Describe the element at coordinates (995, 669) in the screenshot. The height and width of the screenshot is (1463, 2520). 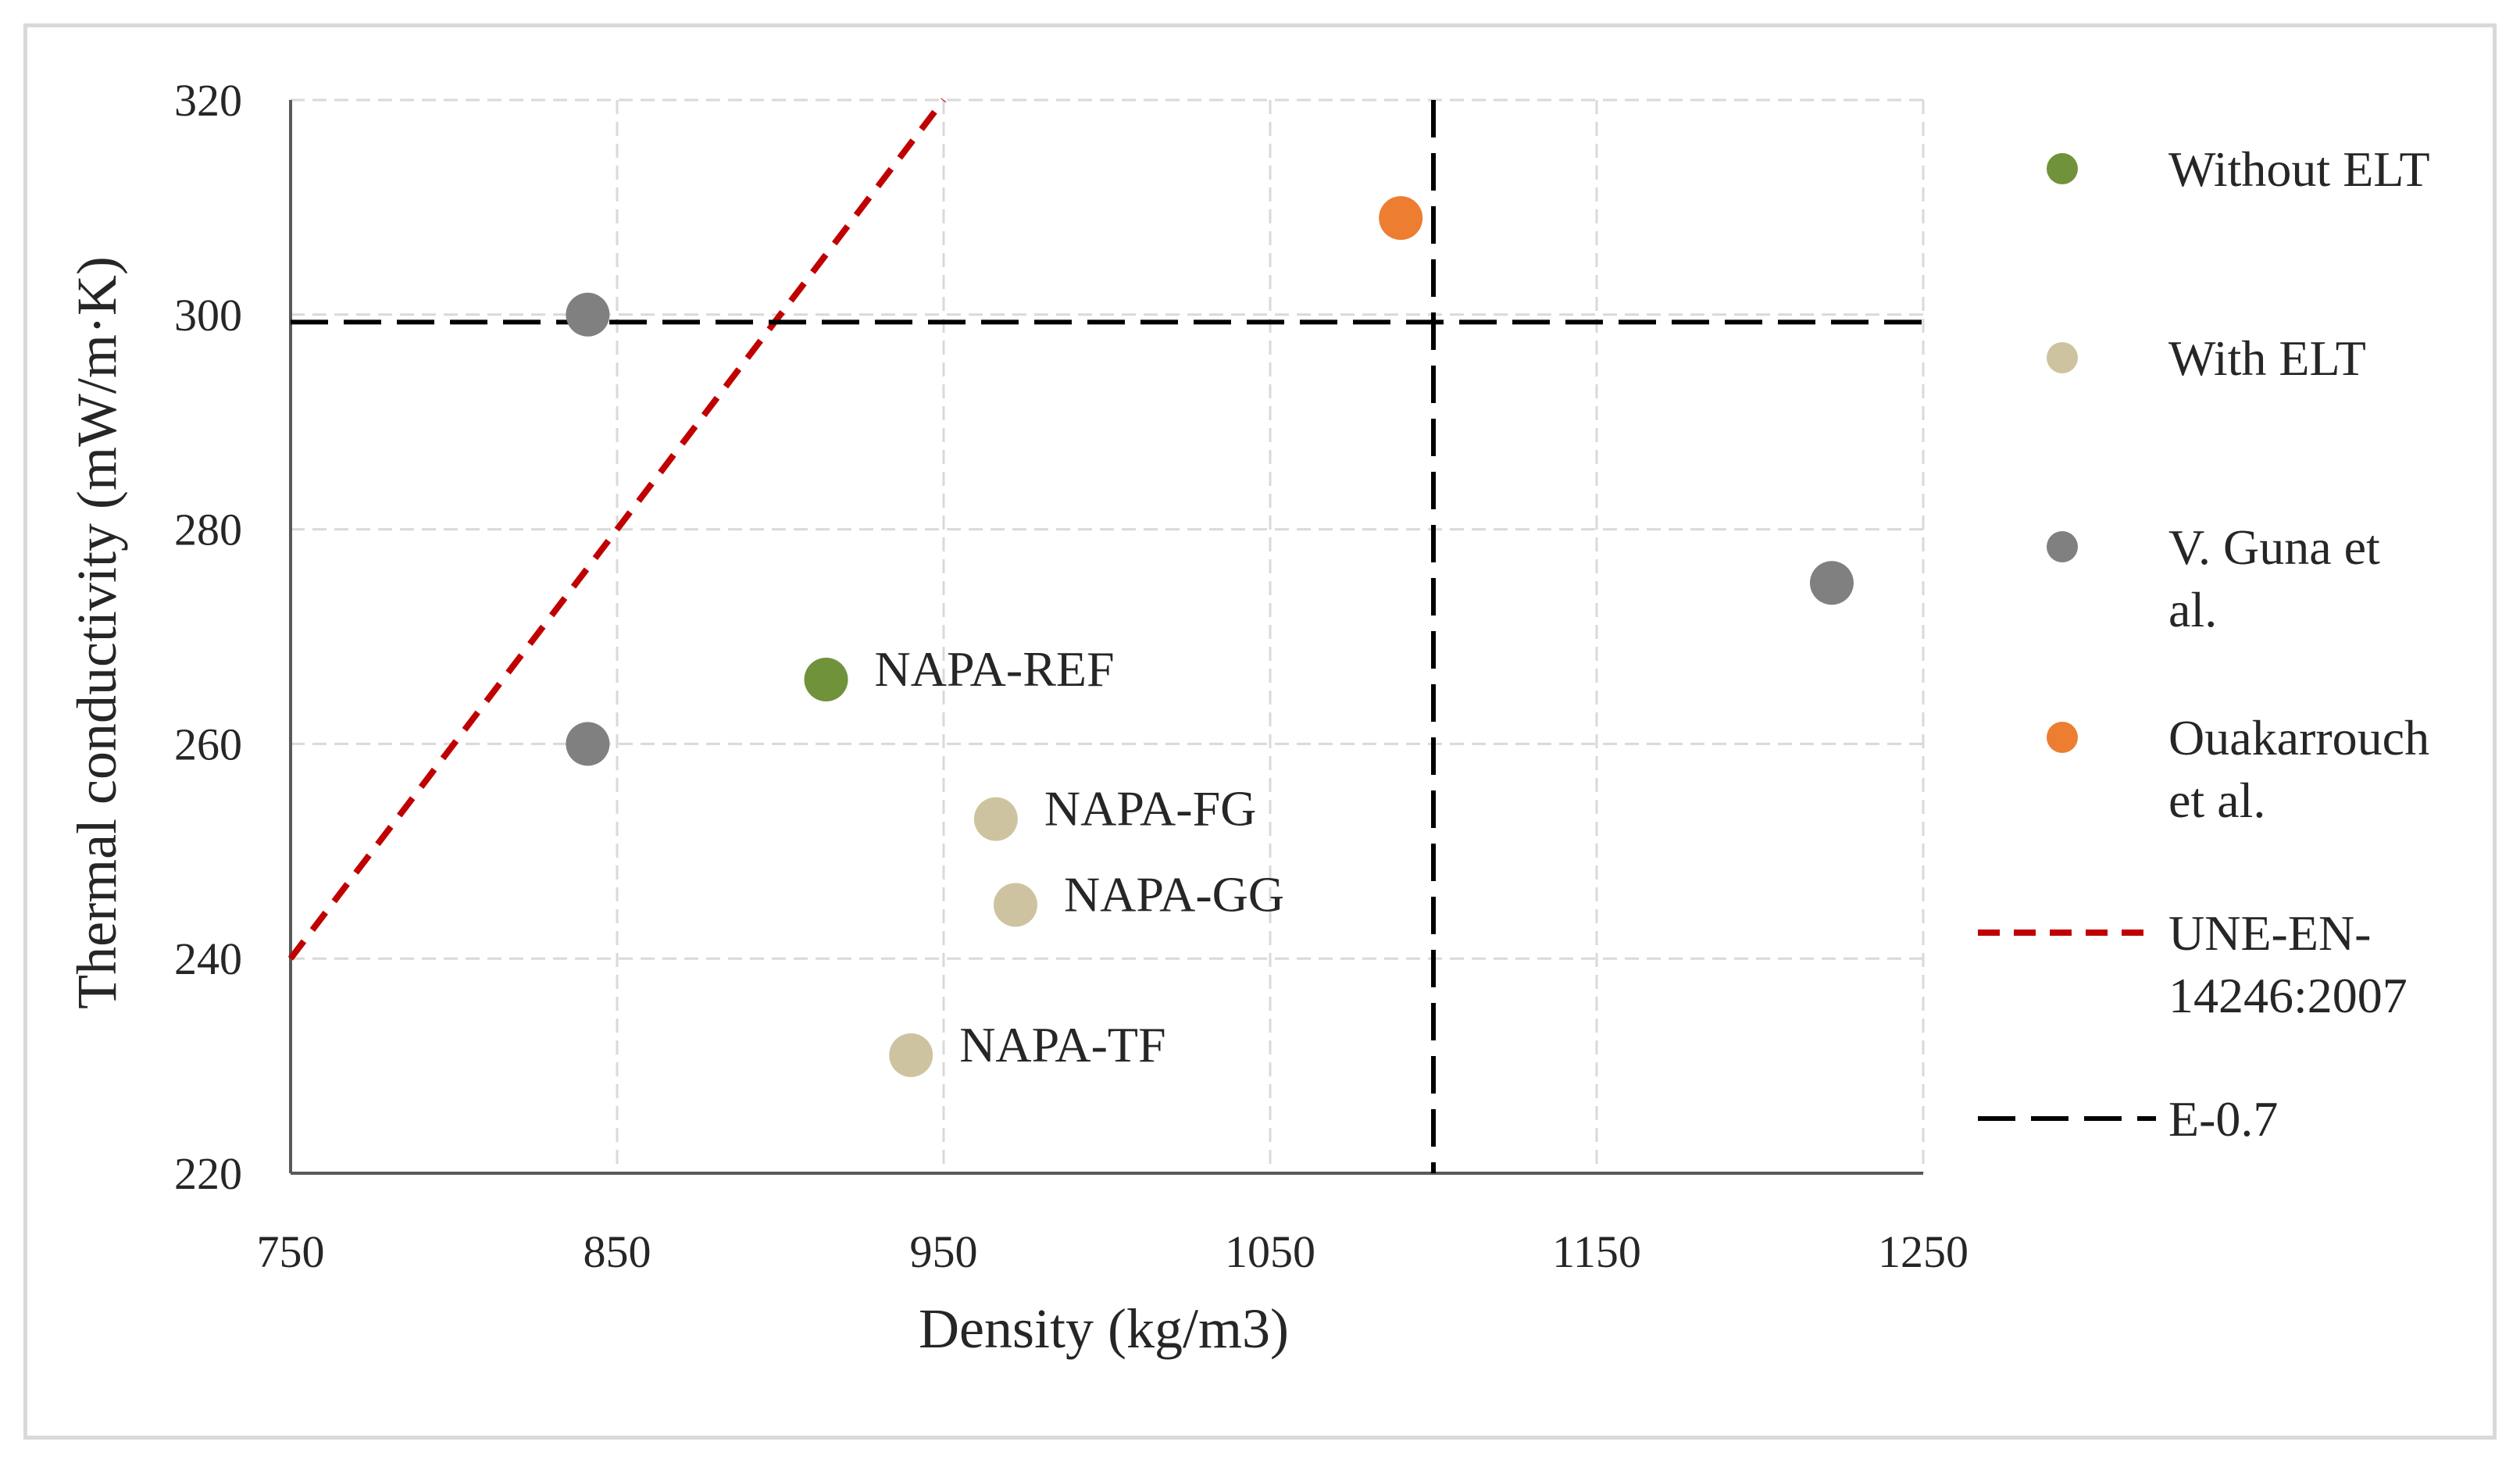
I see `point-label: NAPA-REF` at that location.